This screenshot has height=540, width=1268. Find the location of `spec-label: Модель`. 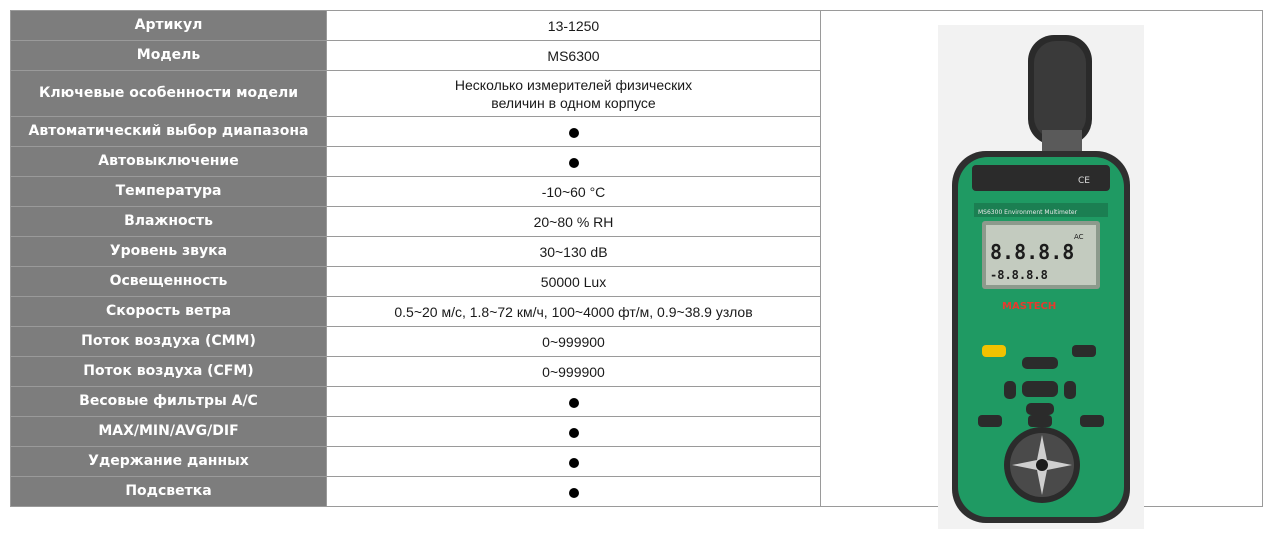

spec-label: Модель is located at coordinates (168, 55).